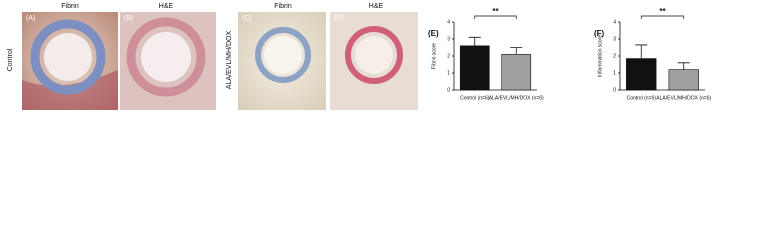  What do you see at coordinates (247, 18) in the screenshot?
I see `panel-label: (C)` at bounding box center [247, 18].